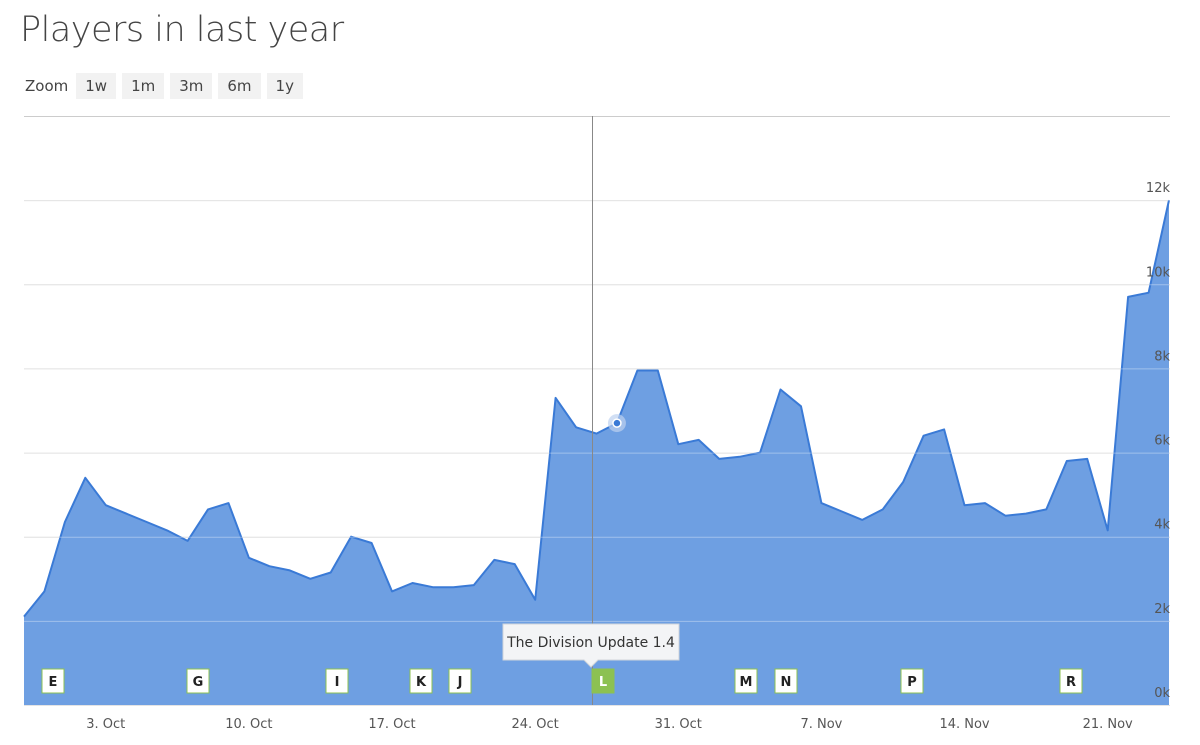 The width and height of the screenshot is (1200, 745). Describe the element at coordinates (1162, 693) in the screenshot. I see `y-tick-label: 0k` at that location.